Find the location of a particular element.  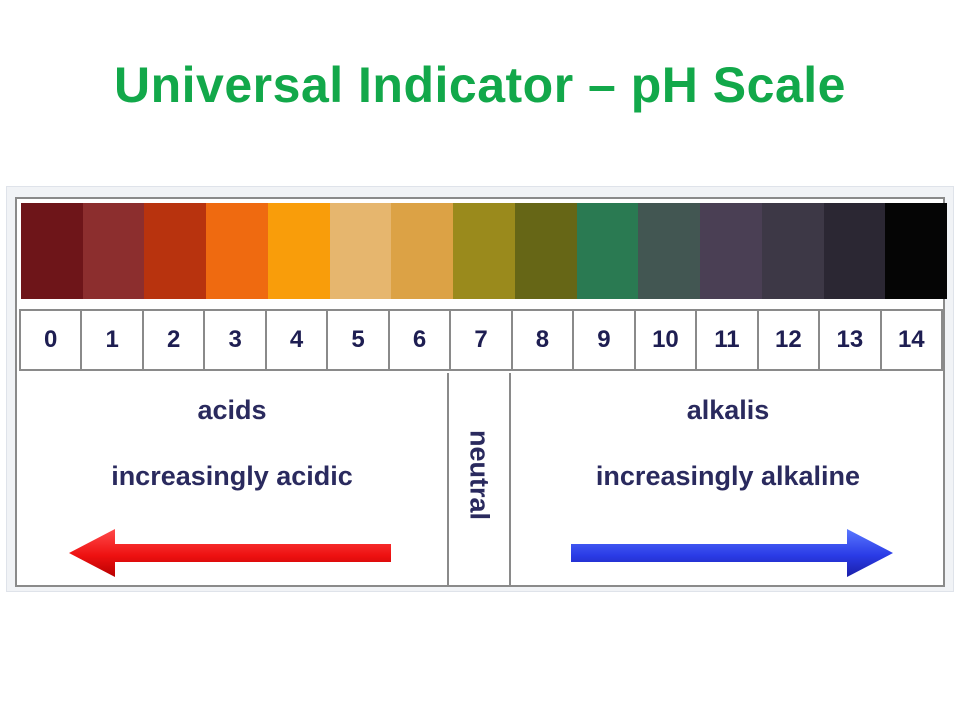

acids-sub-label: increasingly acidic is located at coordinates (232, 476).